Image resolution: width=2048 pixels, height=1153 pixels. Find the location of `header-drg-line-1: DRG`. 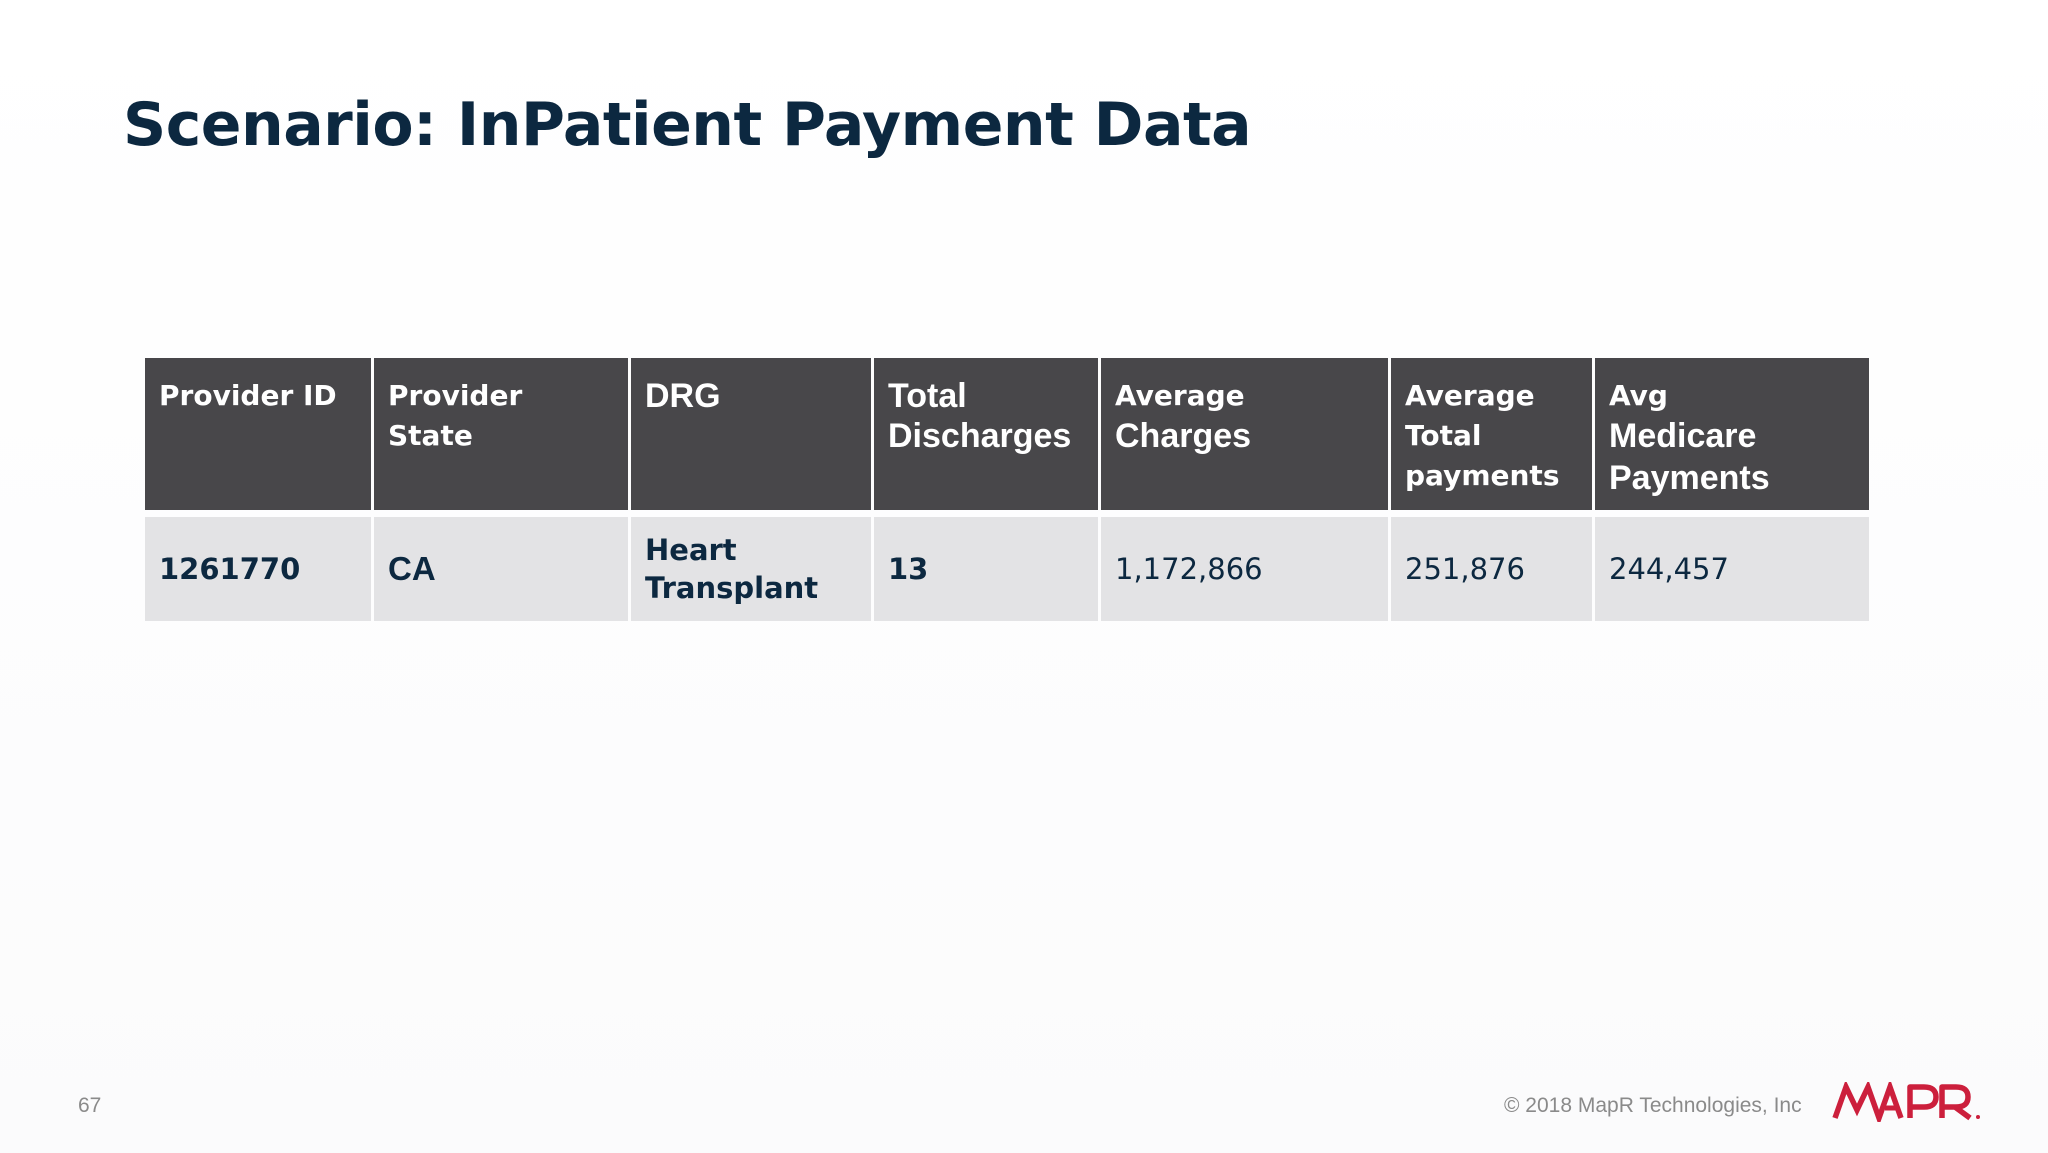

header-drg-line-1: DRG is located at coordinates (683, 396).